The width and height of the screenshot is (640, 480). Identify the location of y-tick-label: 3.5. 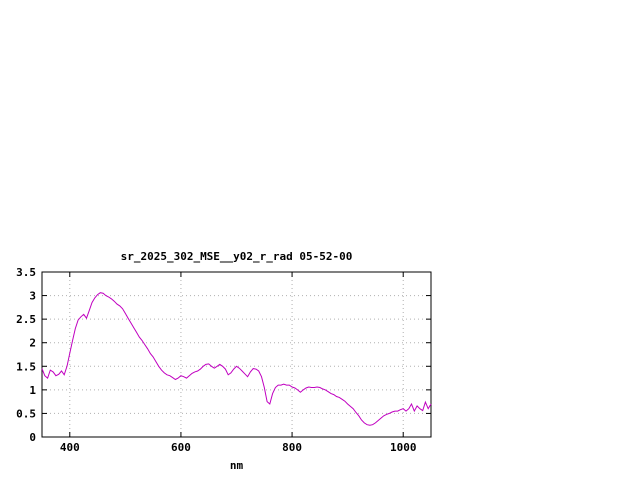
(26, 272).